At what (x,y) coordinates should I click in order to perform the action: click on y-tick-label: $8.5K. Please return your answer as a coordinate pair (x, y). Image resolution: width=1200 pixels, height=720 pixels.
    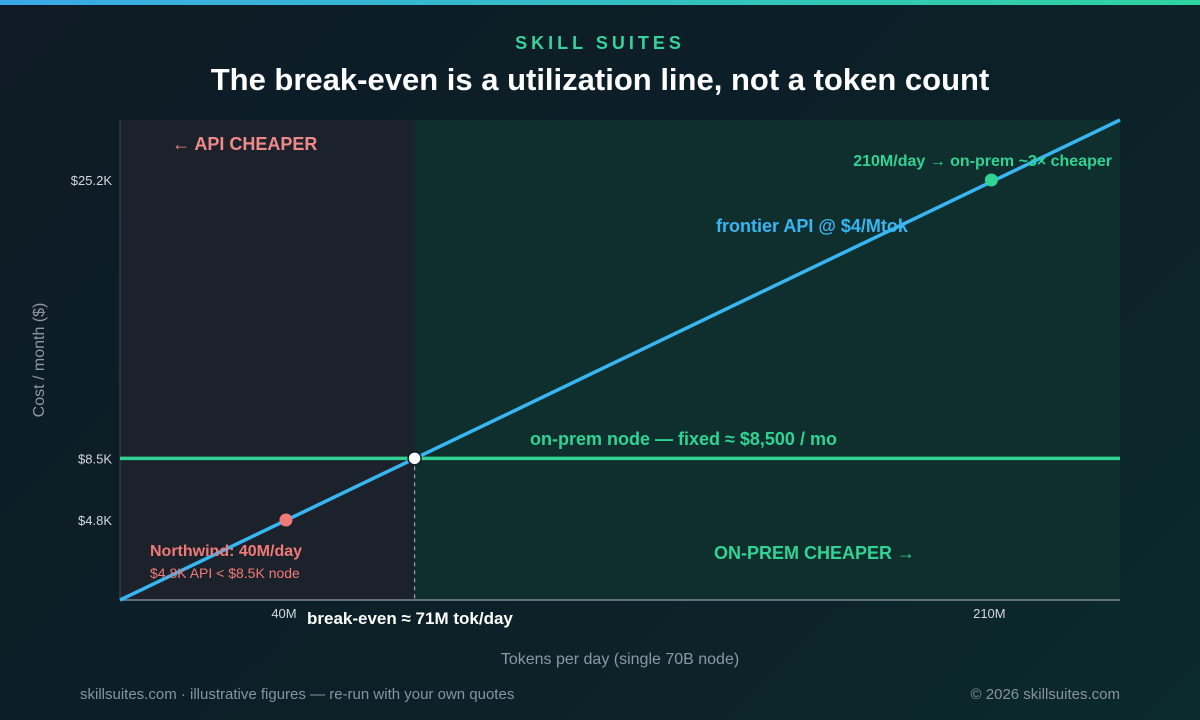
    Looking at the image, I should click on (95, 458).